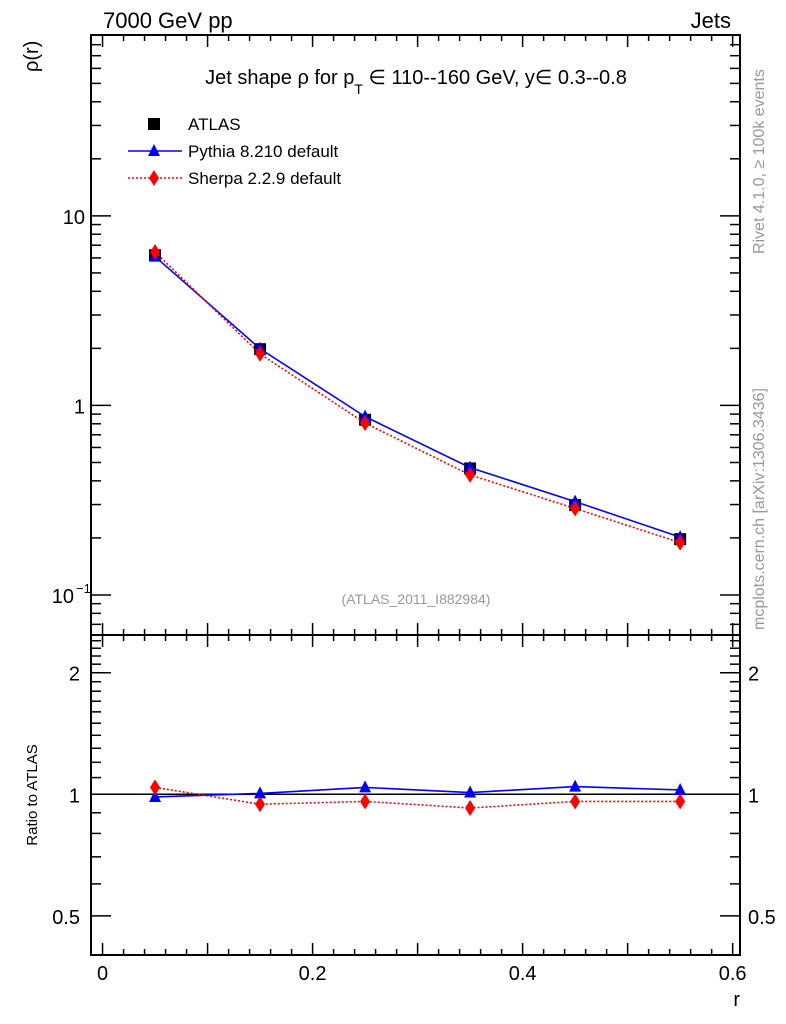 Image resolution: width=786 pixels, height=1024 pixels. I want to click on x-tick-label: 0, so click(102, 974).